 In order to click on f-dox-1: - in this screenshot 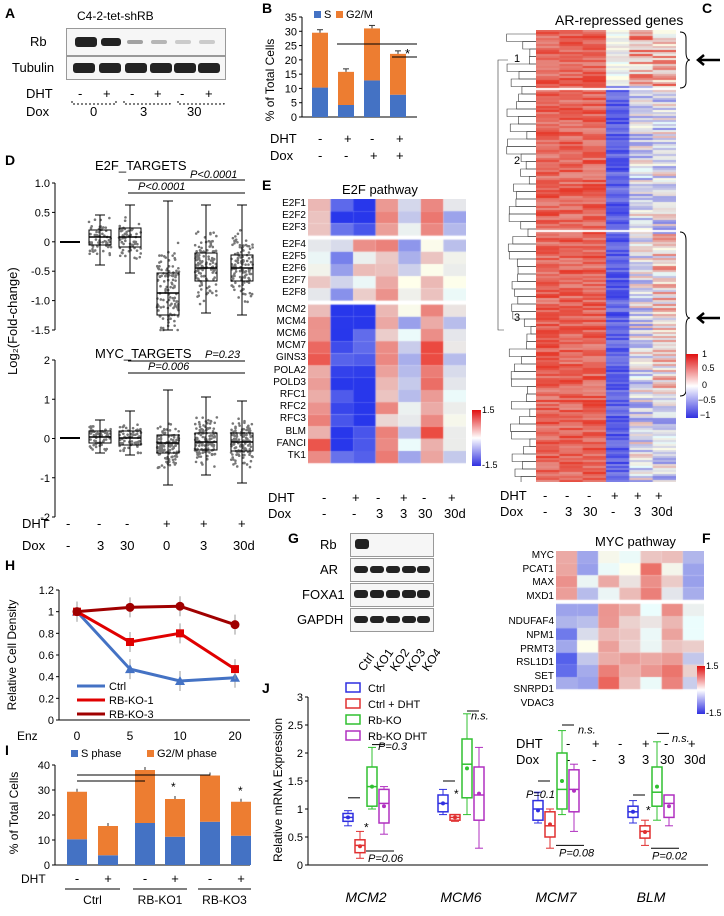, I will do `click(594, 759)`.